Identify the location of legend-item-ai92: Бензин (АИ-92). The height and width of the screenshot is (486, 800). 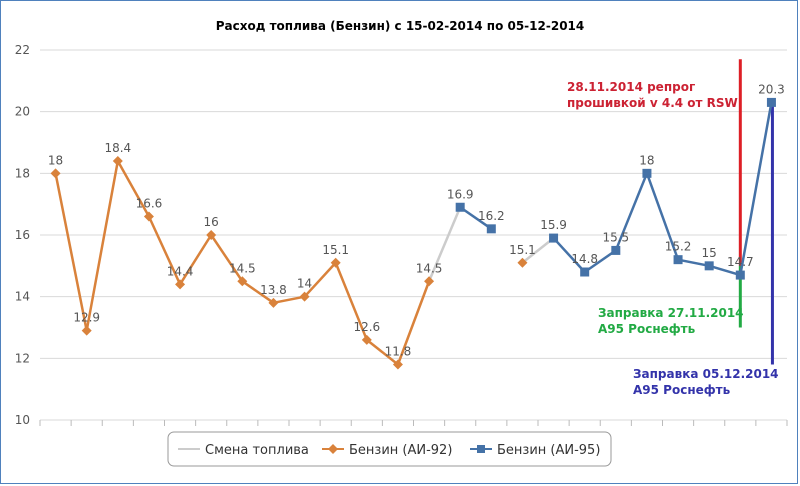
(387, 450).